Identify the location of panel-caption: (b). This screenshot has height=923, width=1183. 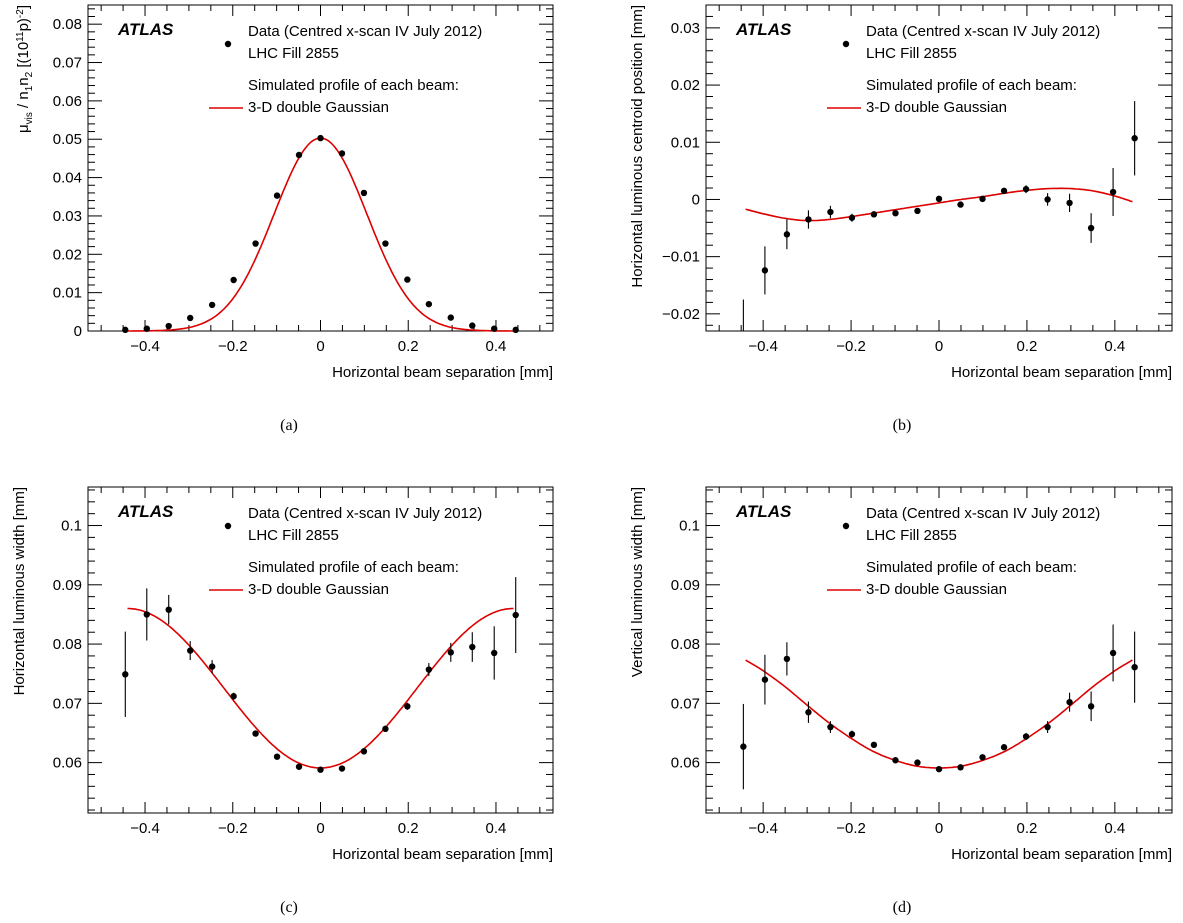
(902, 425).